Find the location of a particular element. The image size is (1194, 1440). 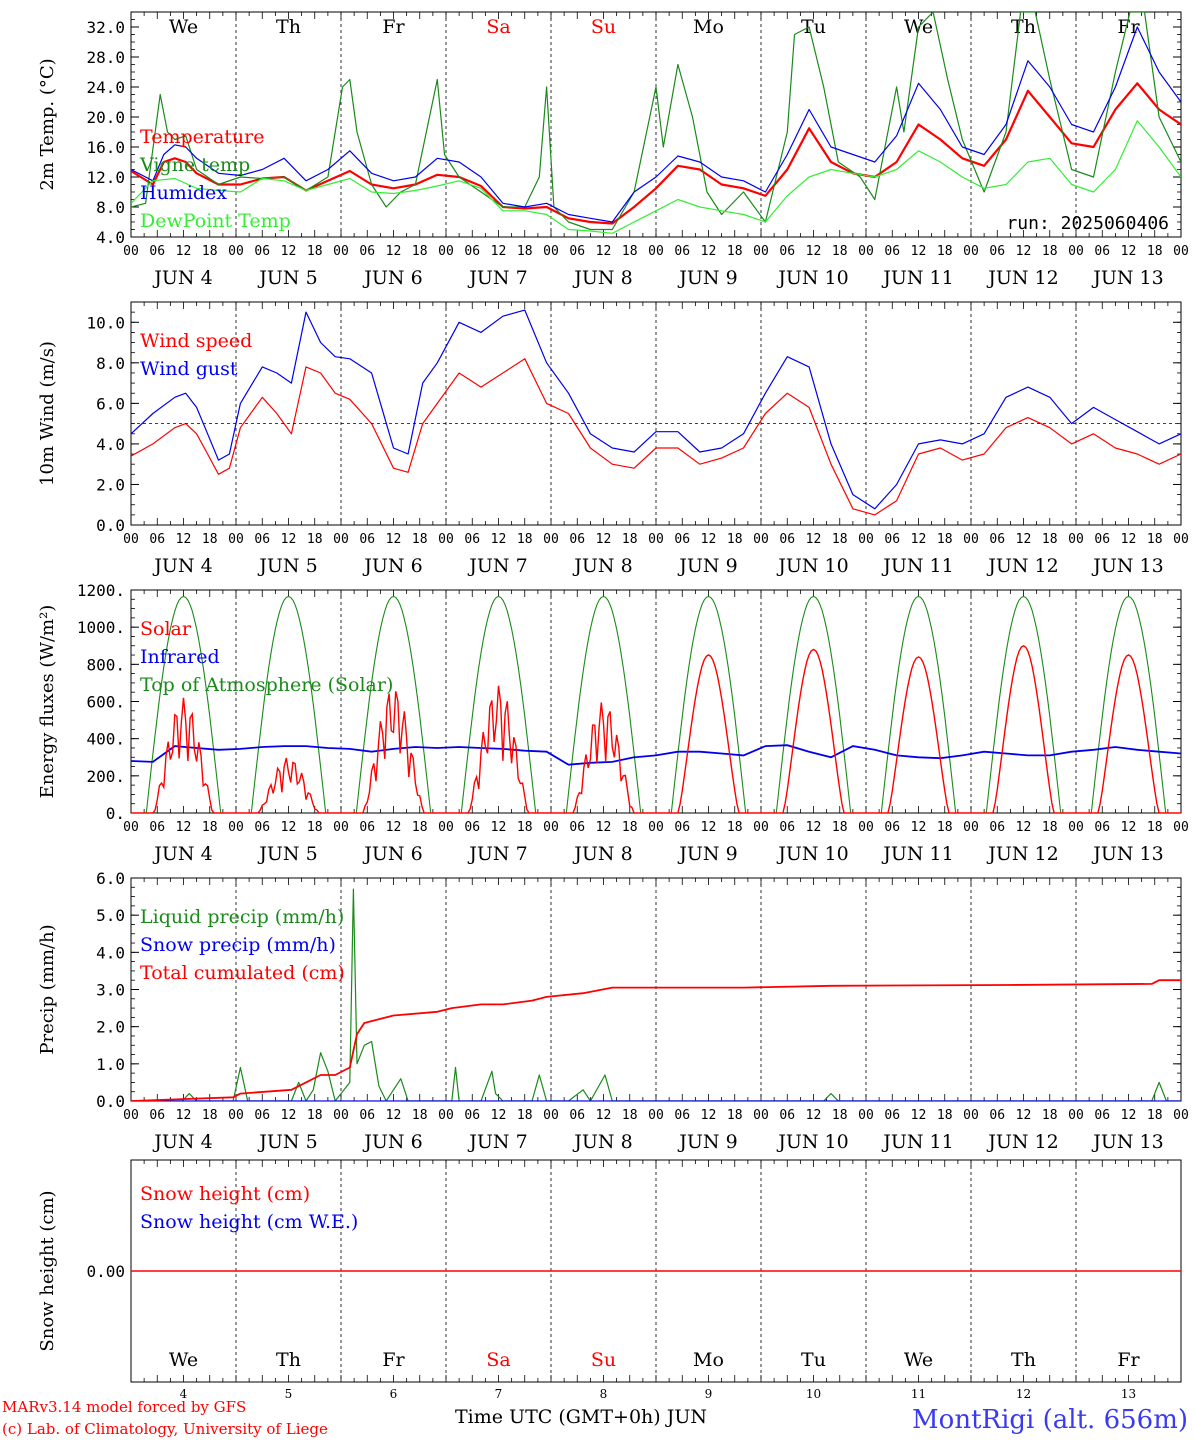

legend-entry: Wind speed is located at coordinates (196, 341).